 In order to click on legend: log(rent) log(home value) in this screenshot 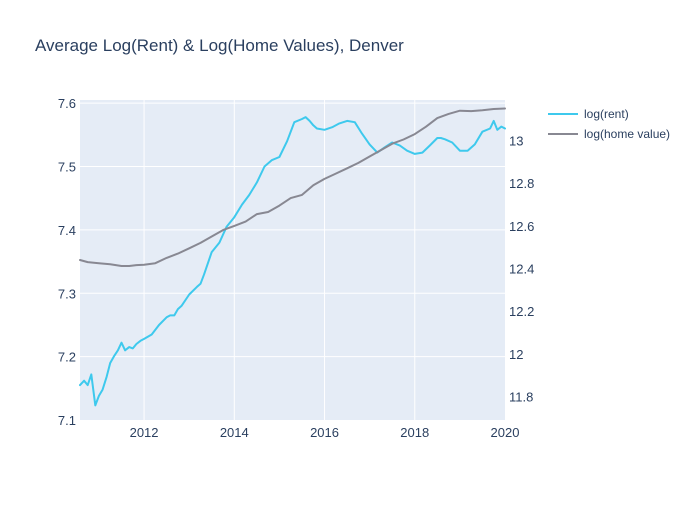, I will do `click(609, 124)`.